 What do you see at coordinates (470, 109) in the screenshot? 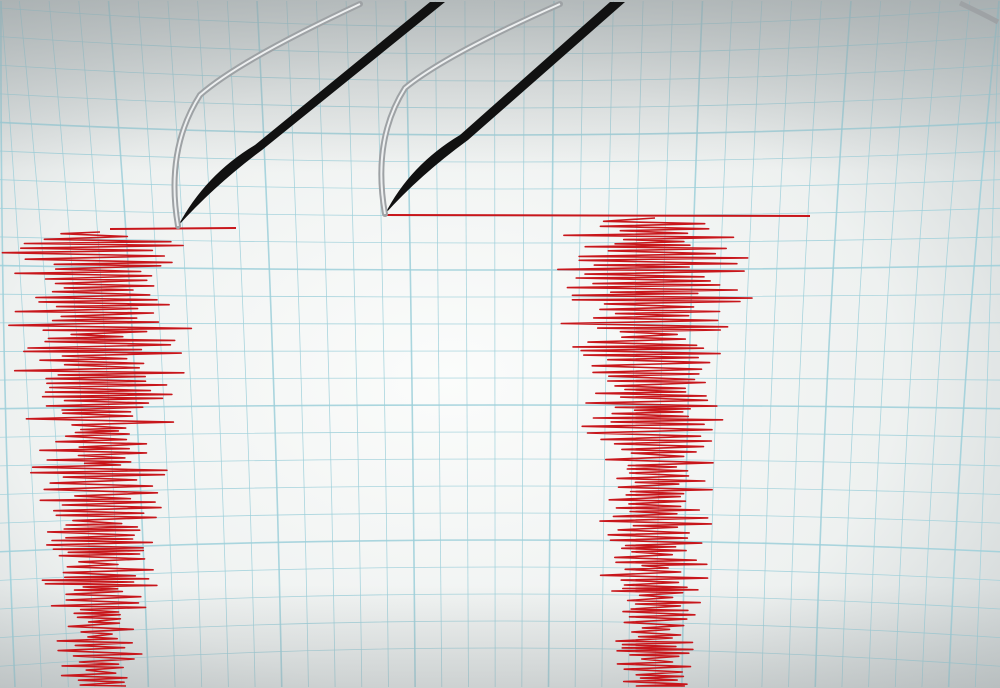
I see `needle-right-highlight` at bounding box center [470, 109].